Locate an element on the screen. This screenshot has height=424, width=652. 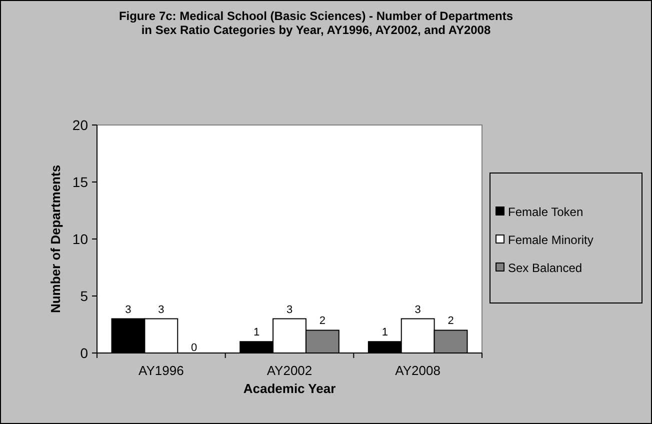
legend-label: Sex Balanced is located at coordinates (545, 268).